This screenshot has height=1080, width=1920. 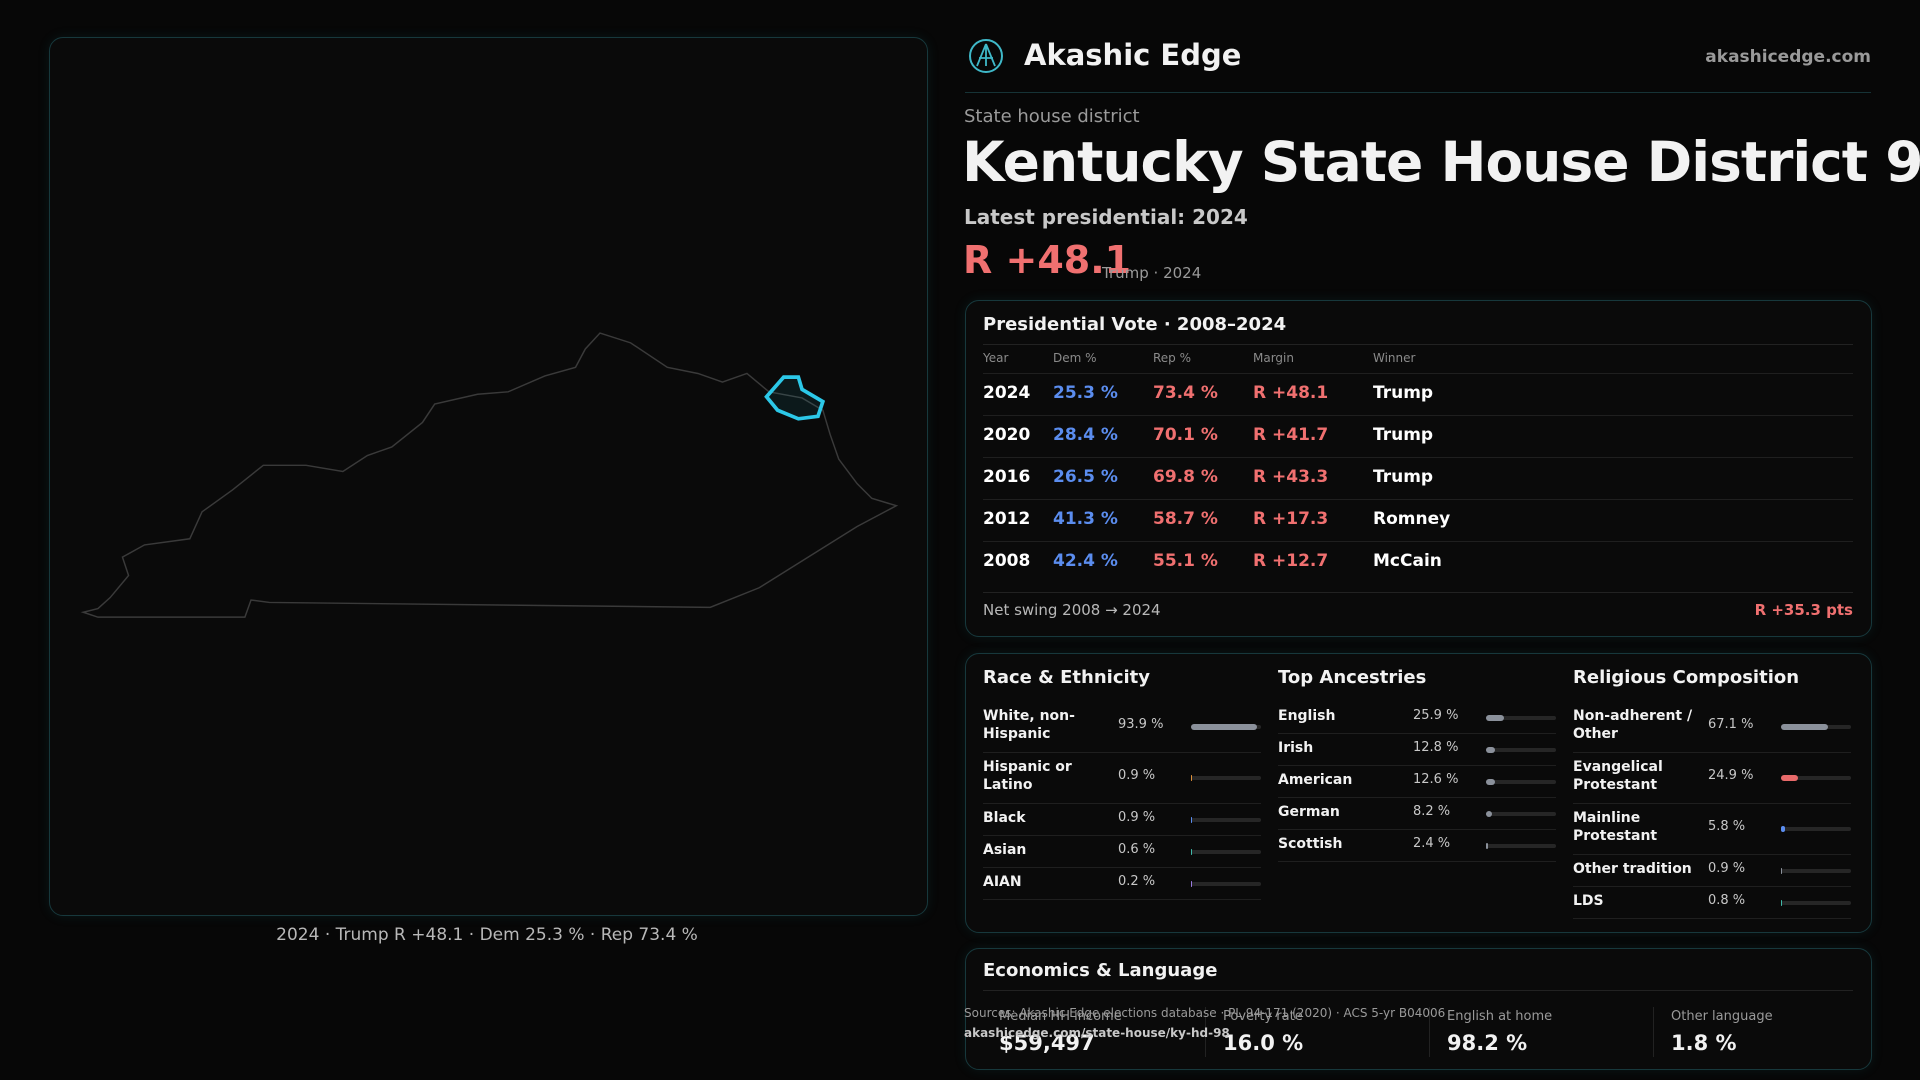 I want to click on row-label: AIAN, so click(x=1002, y=882).